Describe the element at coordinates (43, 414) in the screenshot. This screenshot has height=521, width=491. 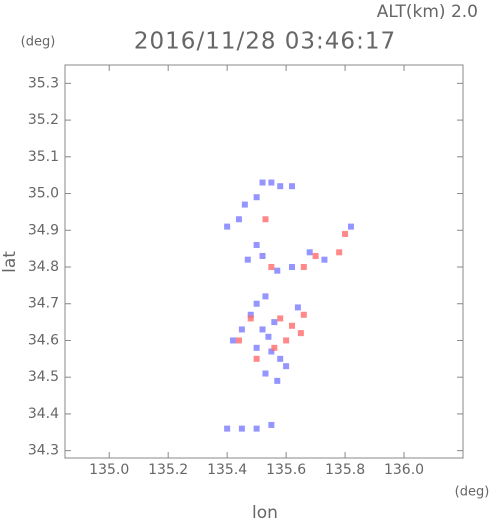
I see `y-tick-label: 34.4` at that location.